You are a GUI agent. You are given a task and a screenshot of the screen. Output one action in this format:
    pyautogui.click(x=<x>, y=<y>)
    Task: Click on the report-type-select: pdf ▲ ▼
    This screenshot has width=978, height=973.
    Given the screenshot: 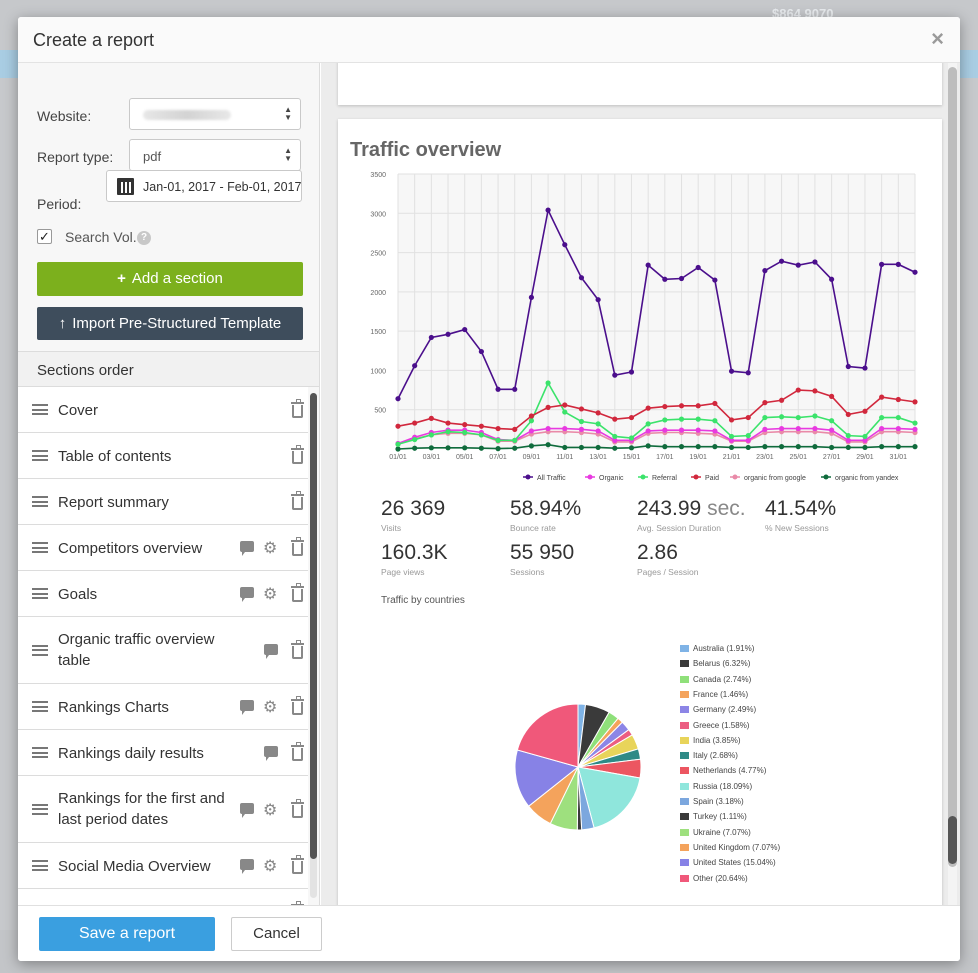 What is the action you would take?
    pyautogui.click(x=215, y=155)
    